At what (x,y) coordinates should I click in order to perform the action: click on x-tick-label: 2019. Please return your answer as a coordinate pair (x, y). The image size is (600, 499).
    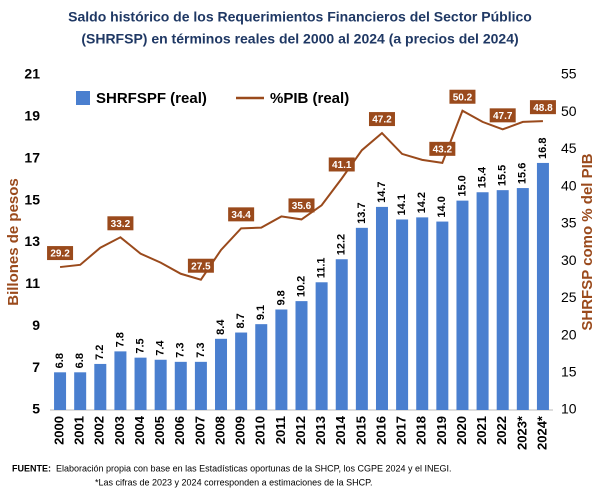
    Looking at the image, I should click on (441, 430).